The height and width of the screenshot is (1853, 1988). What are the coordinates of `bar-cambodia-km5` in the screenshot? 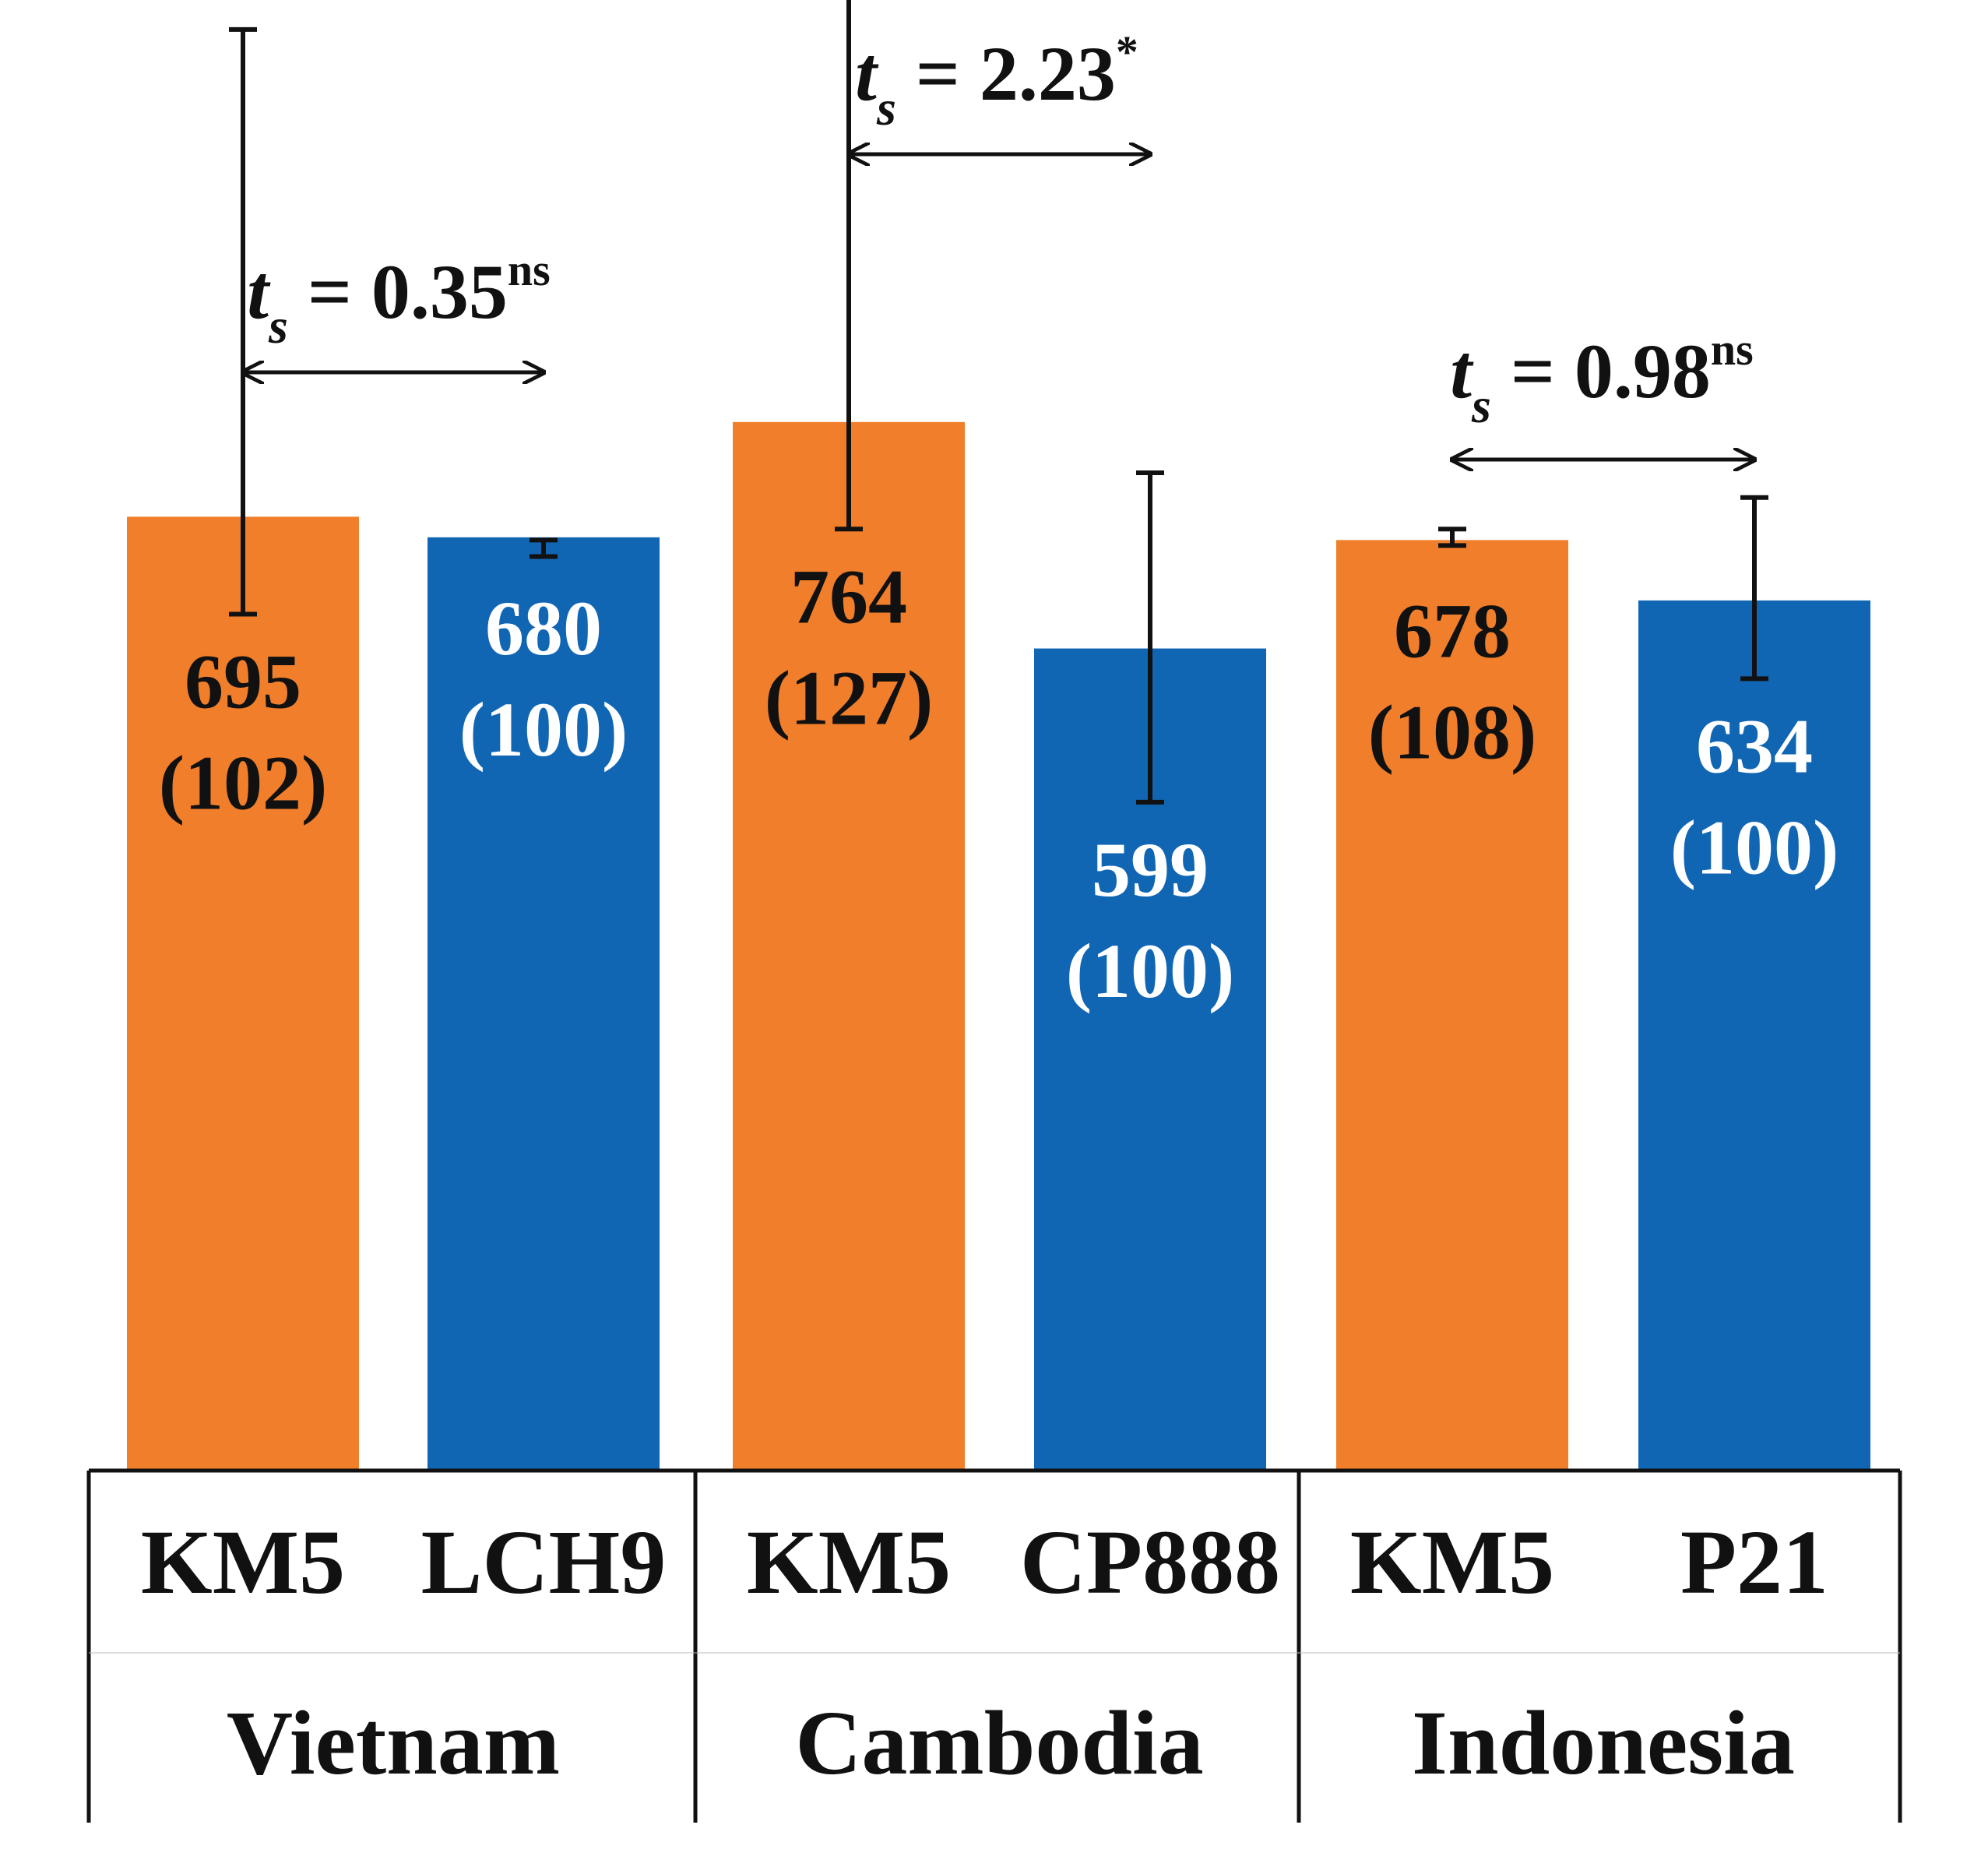 It's located at (849, 946).